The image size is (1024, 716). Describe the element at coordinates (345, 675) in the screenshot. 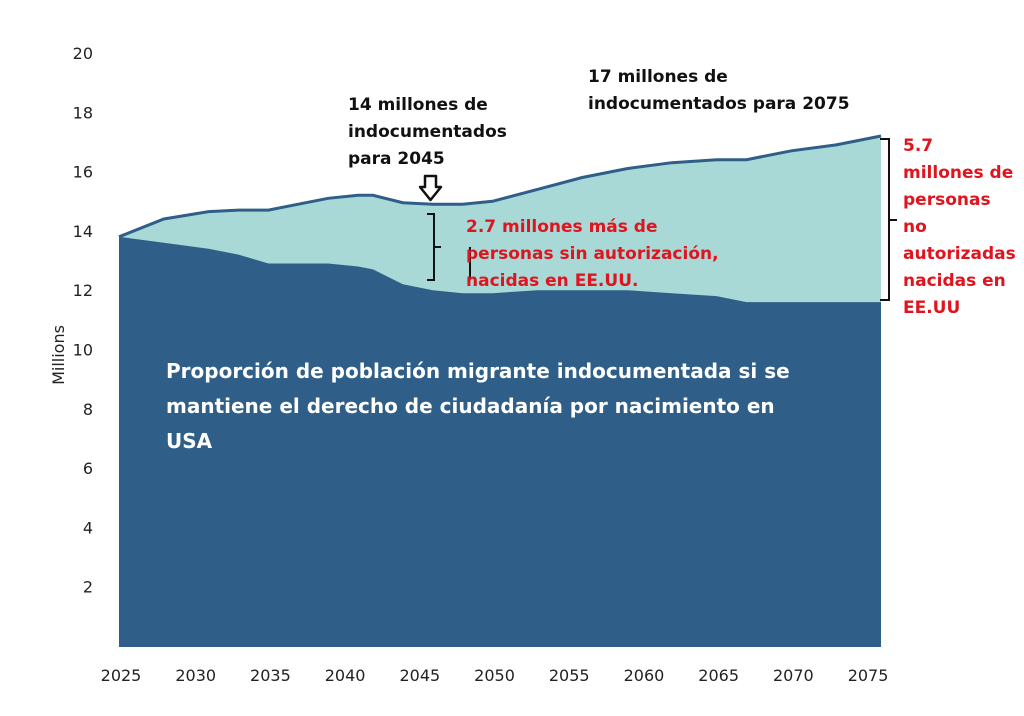

I see `x-tick-label: 2040` at that location.